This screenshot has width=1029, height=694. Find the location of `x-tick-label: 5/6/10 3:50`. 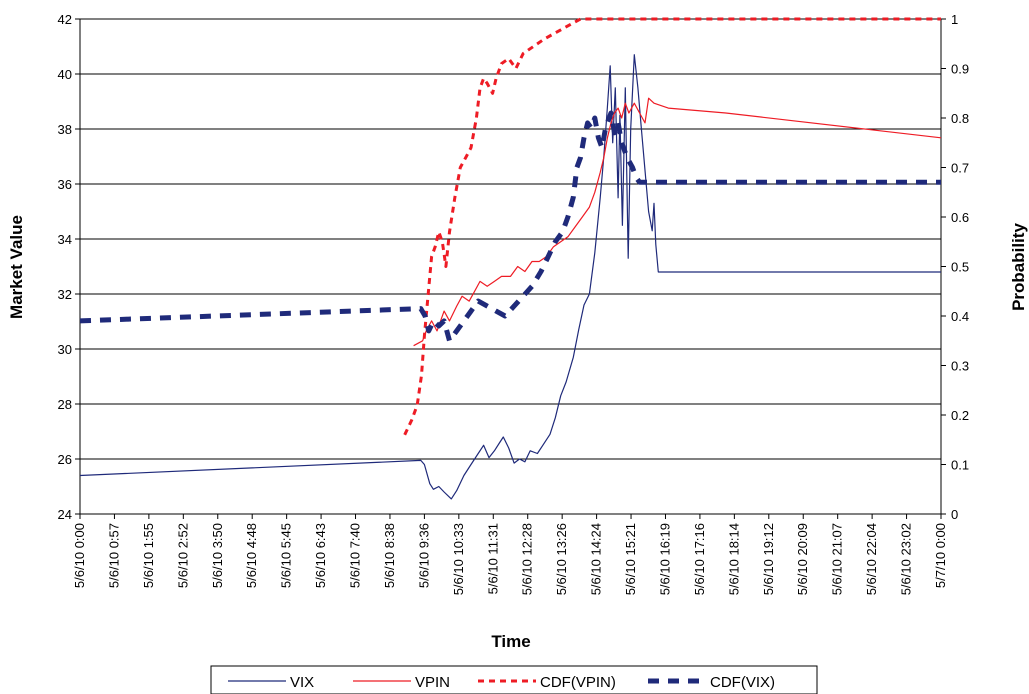

x-tick-label: 5/6/10 3:50 is located at coordinates (217, 555).